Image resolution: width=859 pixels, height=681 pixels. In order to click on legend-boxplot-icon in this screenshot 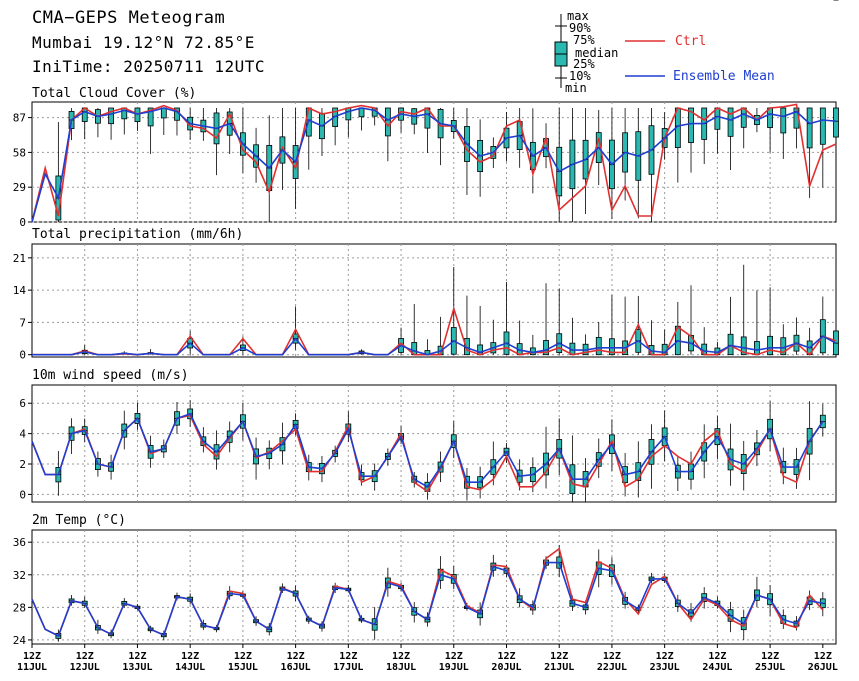, I will do `click(561, 51)`.